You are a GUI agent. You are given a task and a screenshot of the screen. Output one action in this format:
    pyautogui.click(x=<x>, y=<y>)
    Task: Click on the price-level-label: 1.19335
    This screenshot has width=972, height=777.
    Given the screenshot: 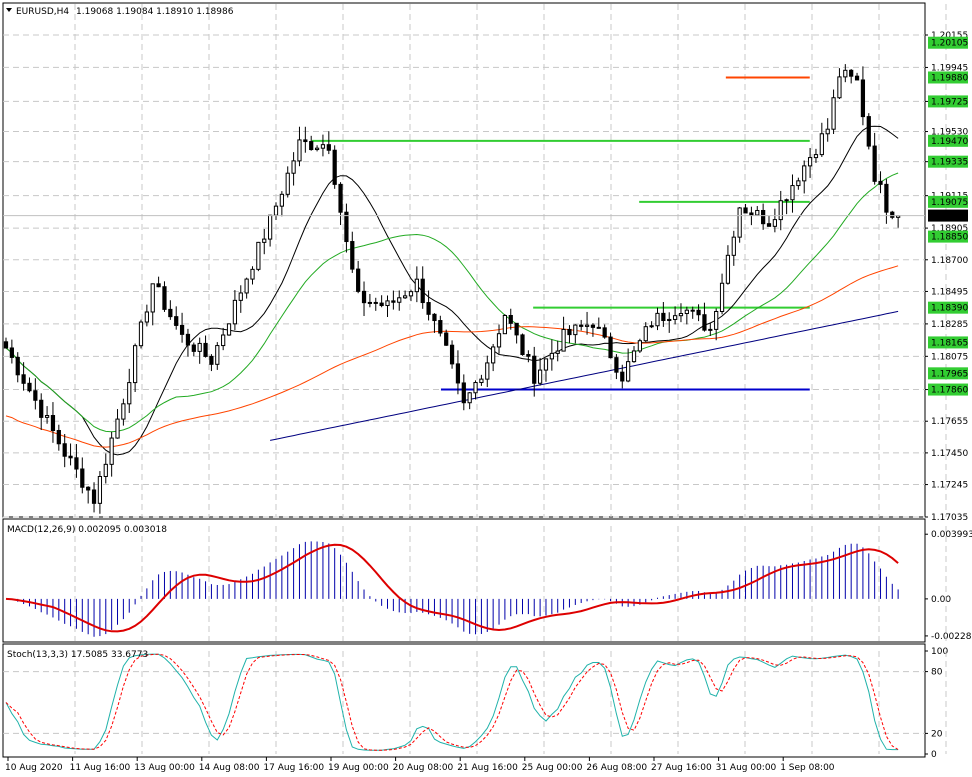 What is the action you would take?
    pyautogui.click(x=949, y=163)
    